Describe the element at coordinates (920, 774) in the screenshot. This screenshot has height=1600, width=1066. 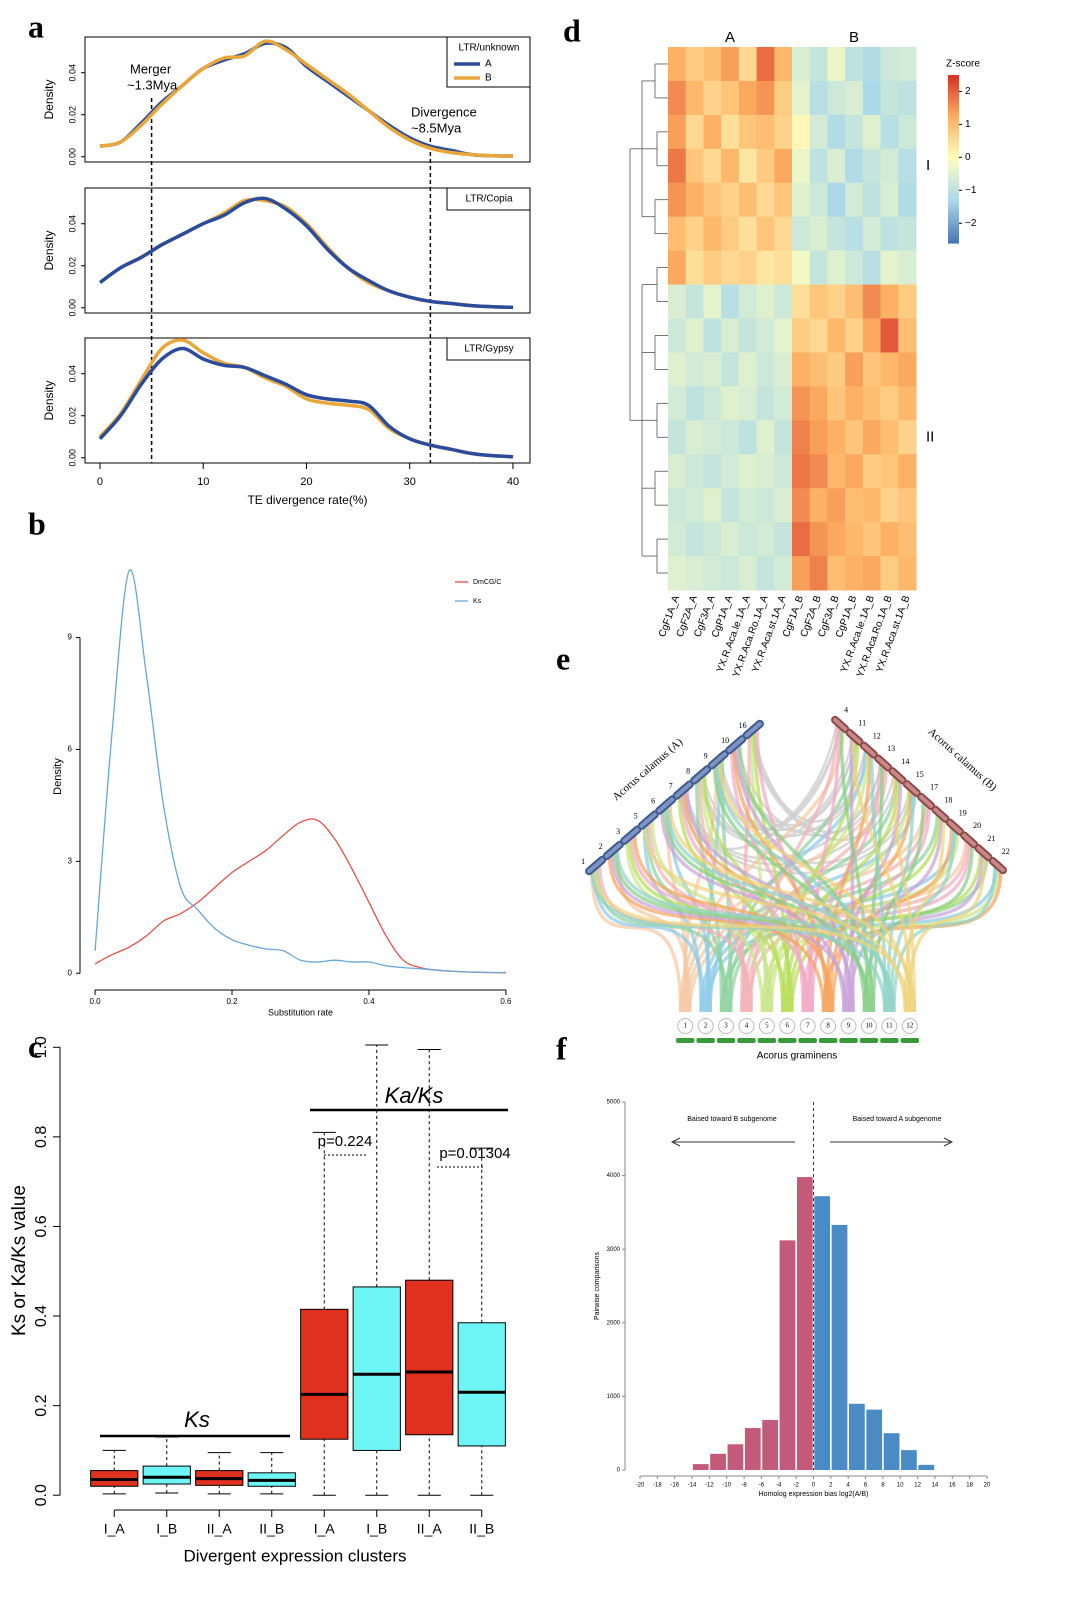
I see `chromosome-label: 15` at that location.